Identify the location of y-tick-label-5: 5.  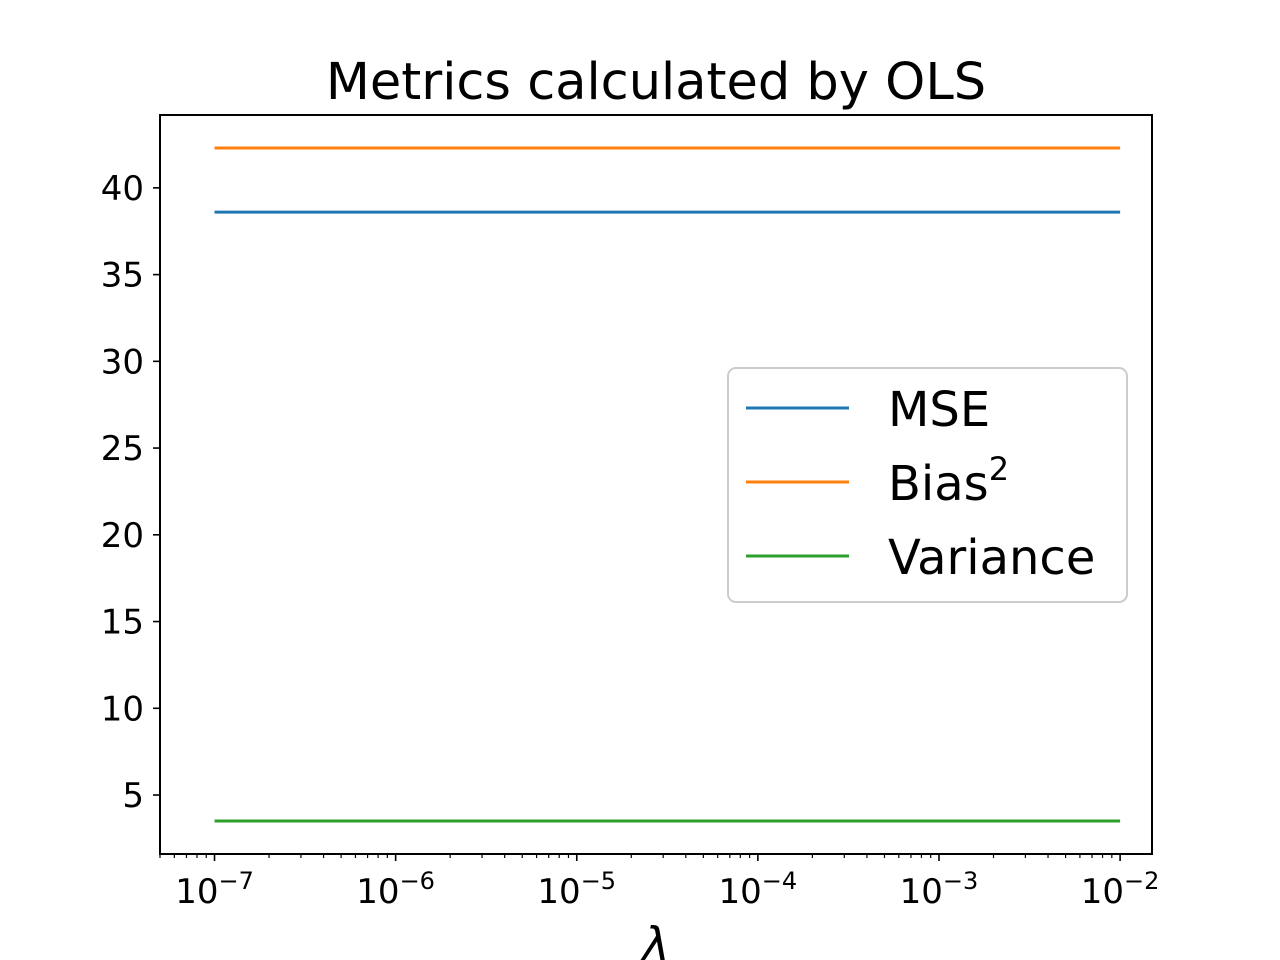
(133, 796).